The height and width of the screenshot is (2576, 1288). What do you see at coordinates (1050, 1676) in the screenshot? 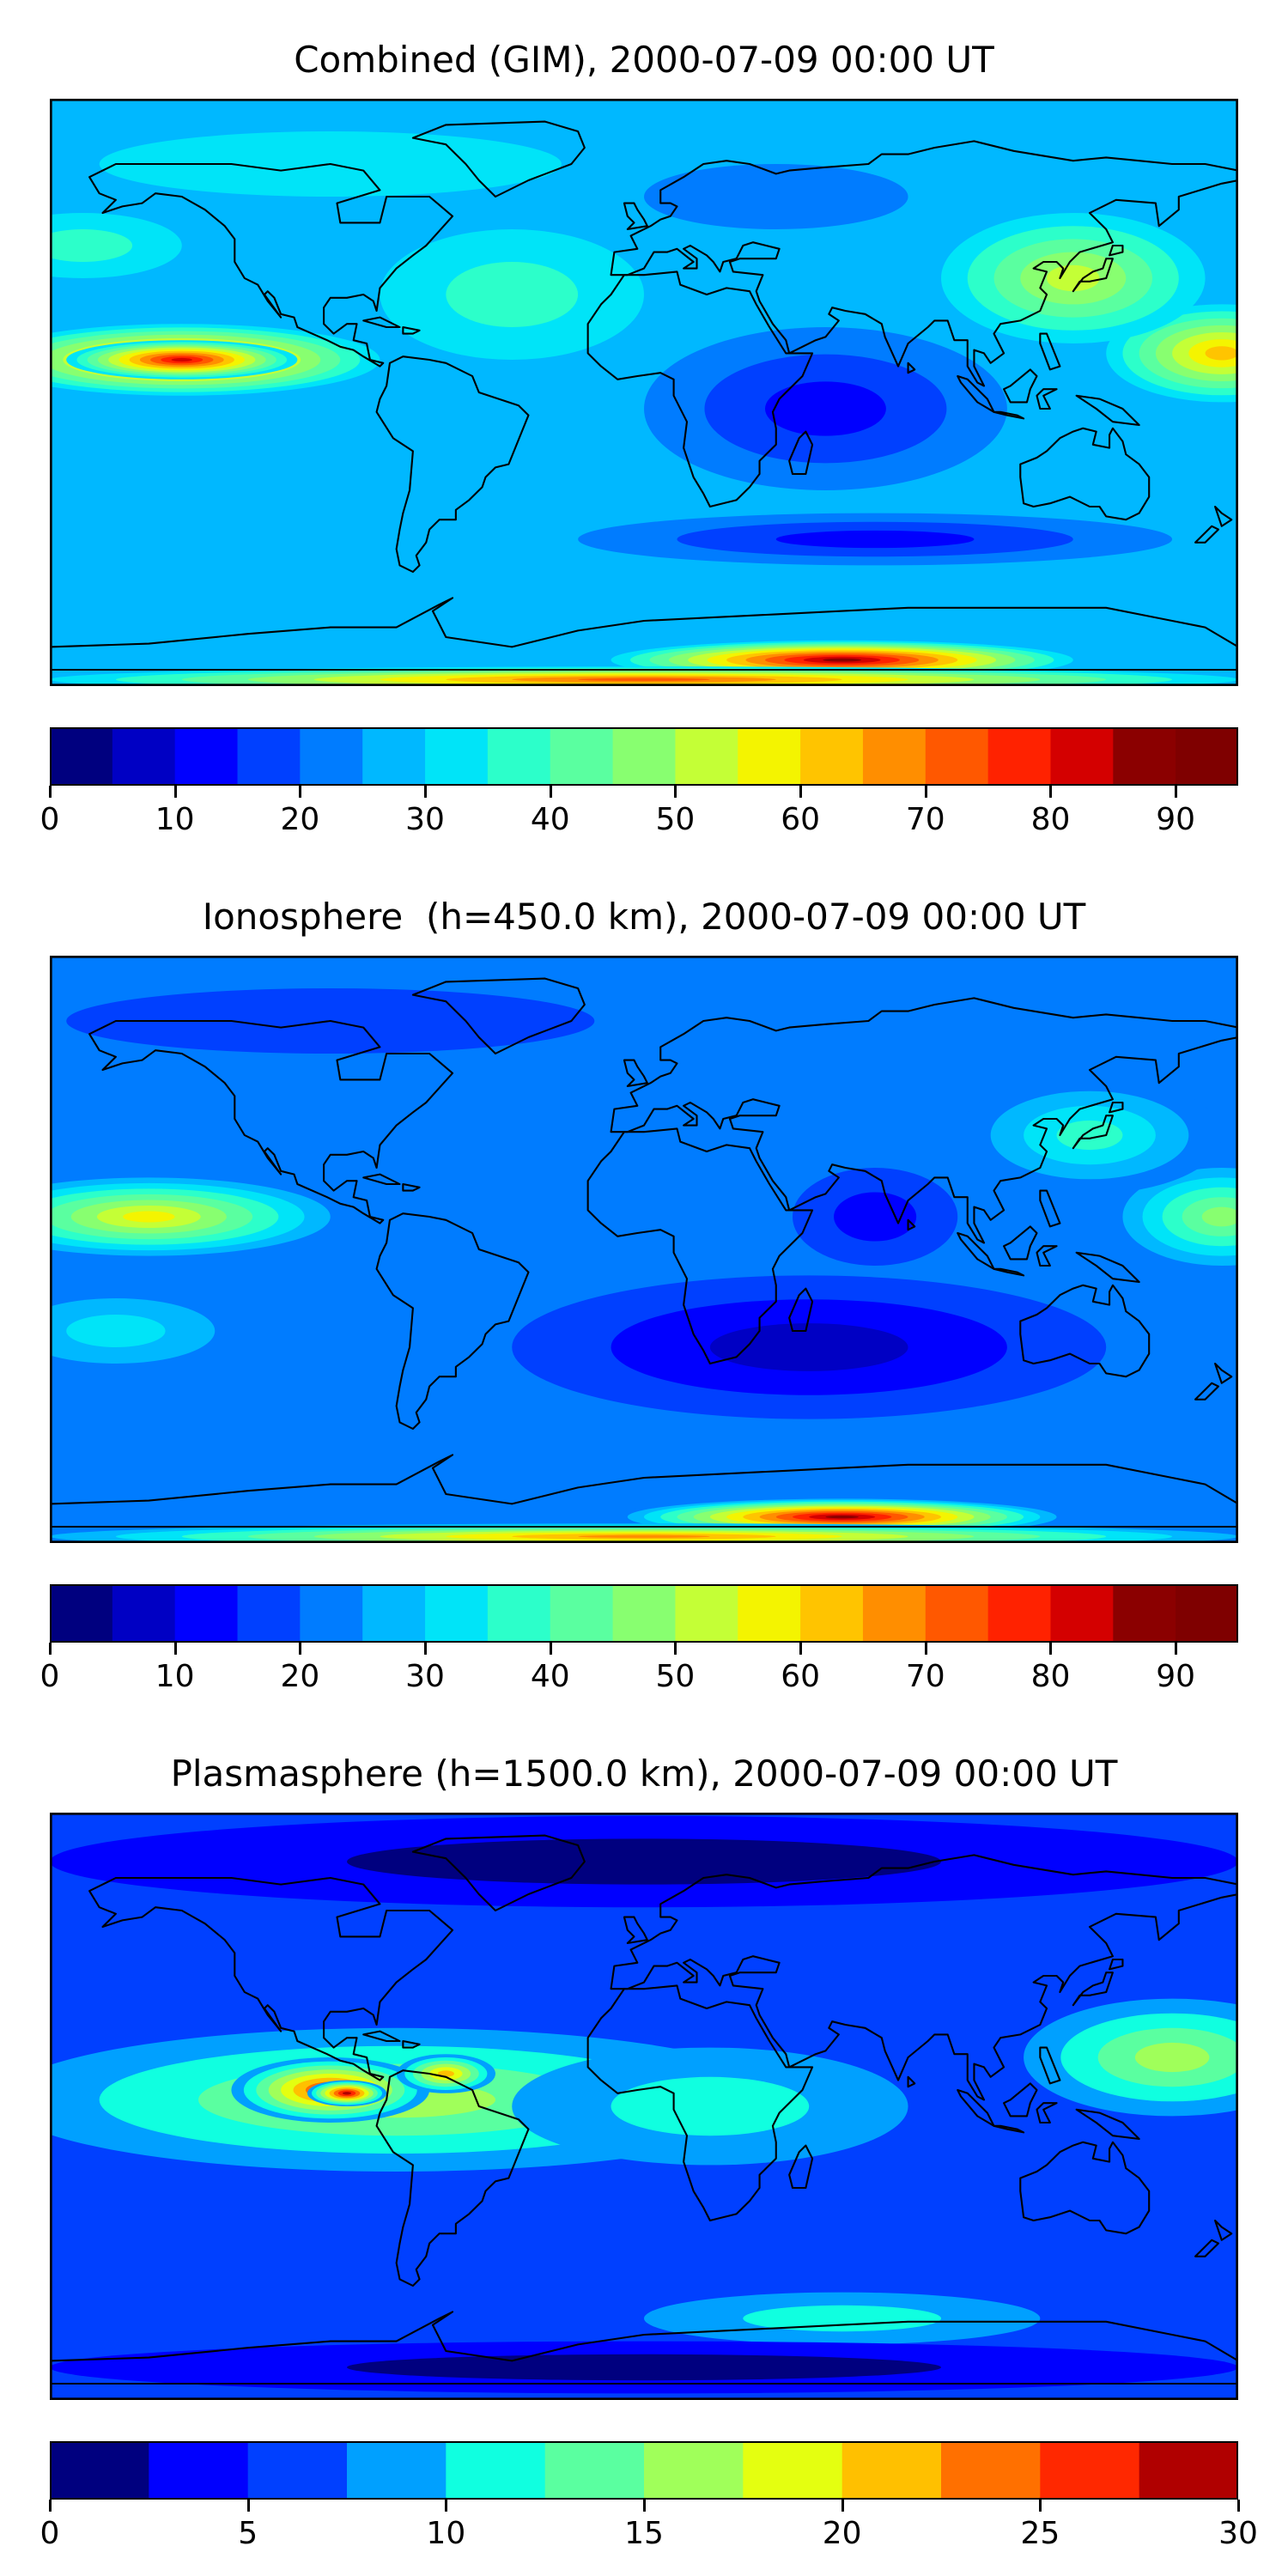
I see `colorbar-tick-label: 80` at bounding box center [1050, 1676].